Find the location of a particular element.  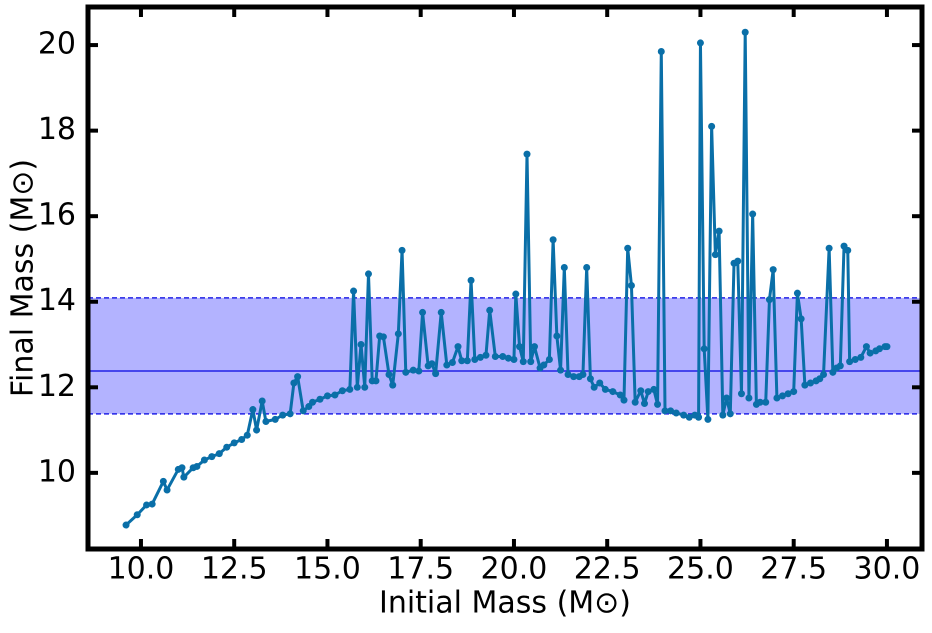

x-tick-label: 15.0 is located at coordinates (327, 569).